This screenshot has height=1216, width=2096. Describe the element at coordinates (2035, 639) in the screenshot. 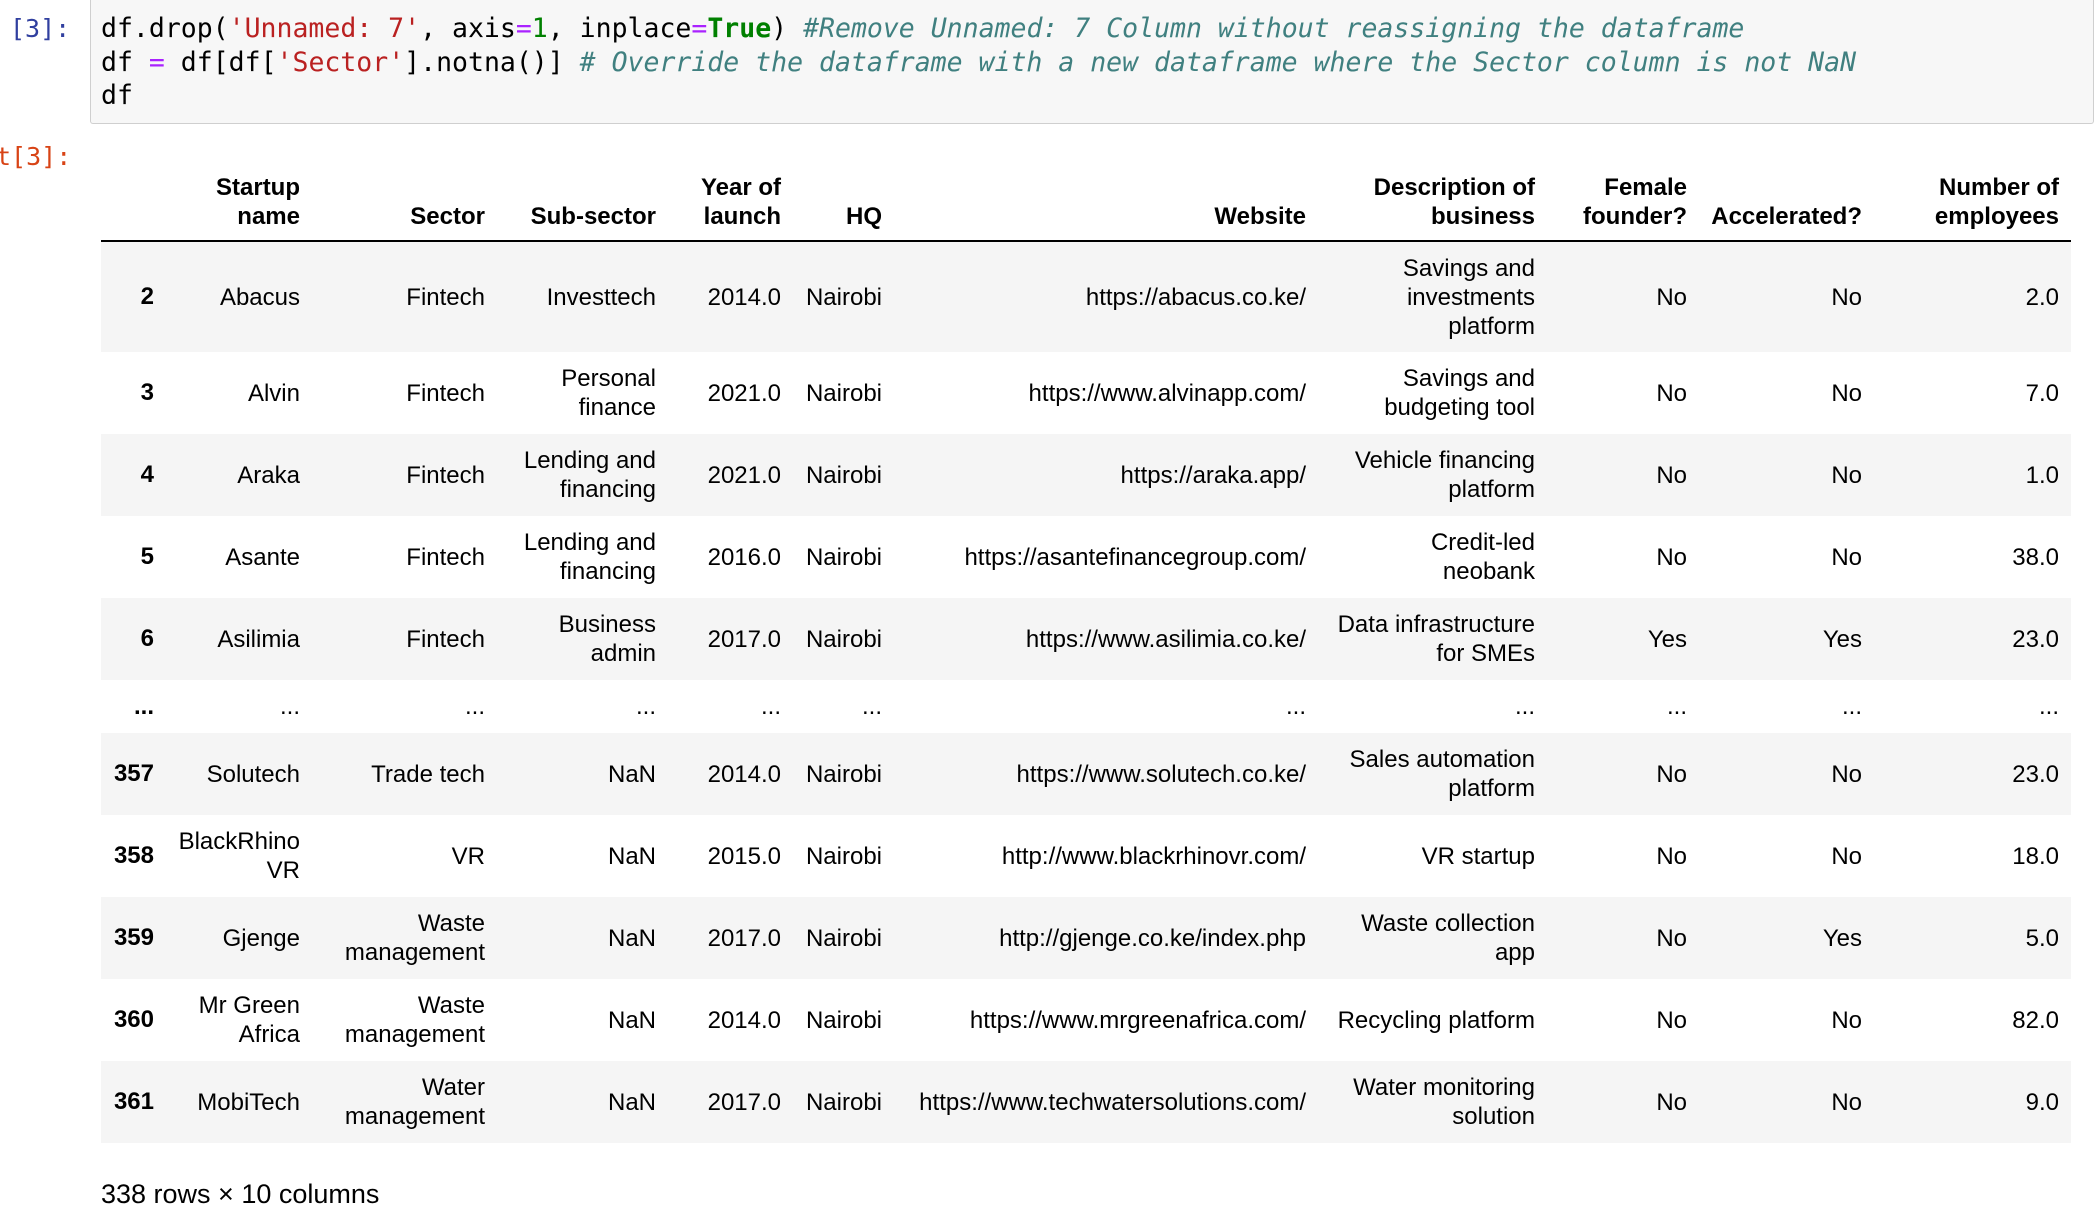

I see `table-cell: 23.0` at that location.